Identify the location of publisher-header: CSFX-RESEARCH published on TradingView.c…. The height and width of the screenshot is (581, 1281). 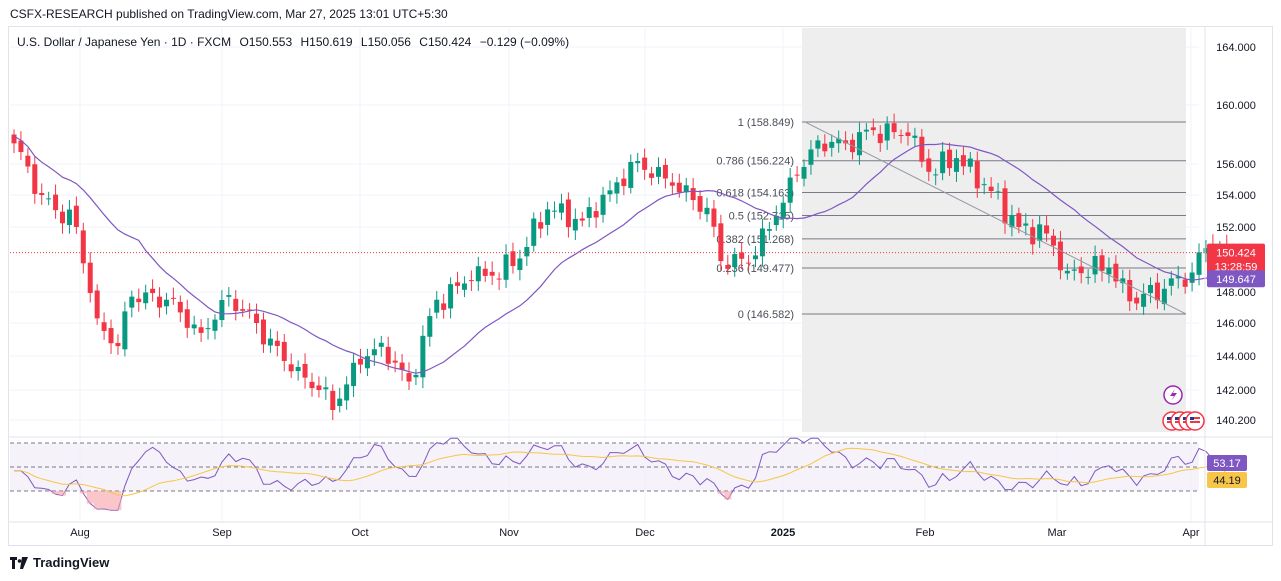
(229, 14).